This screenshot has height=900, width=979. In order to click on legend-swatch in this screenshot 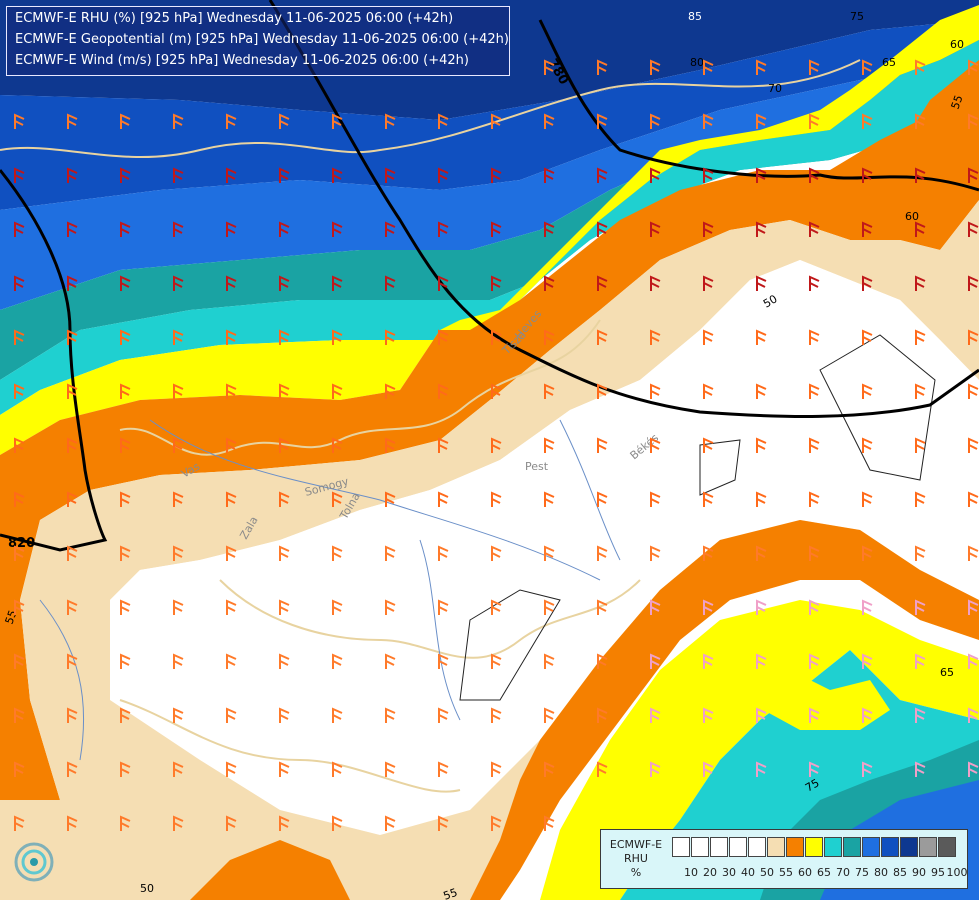, I will do `click(795, 847)`.